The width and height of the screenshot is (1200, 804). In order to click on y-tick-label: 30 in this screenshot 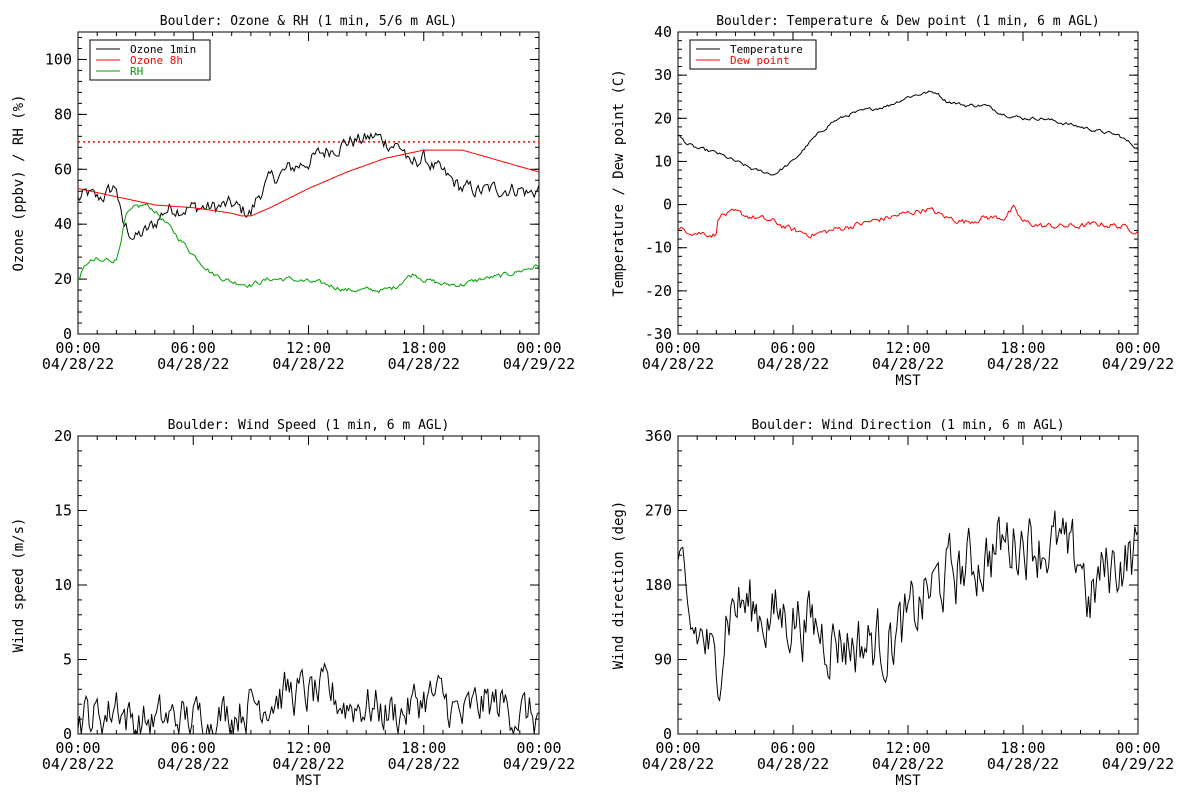, I will do `click(663, 75)`.